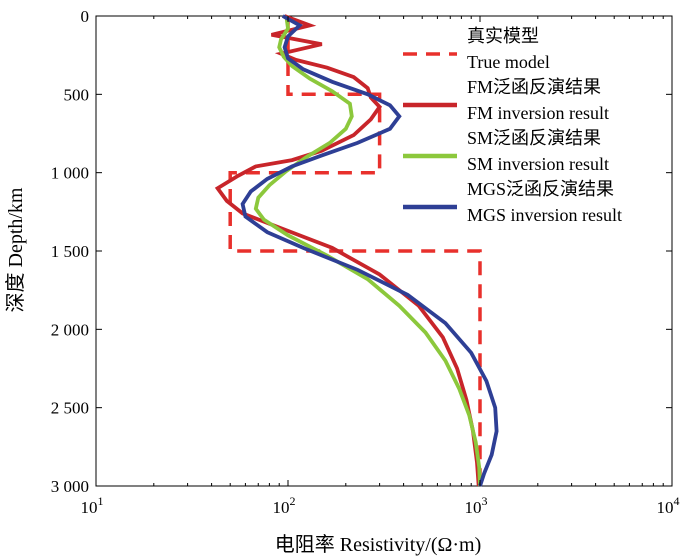 The width and height of the screenshot is (700, 559). What do you see at coordinates (70, 329) in the screenshot?
I see `y-tick-label: 2 000` at bounding box center [70, 329].